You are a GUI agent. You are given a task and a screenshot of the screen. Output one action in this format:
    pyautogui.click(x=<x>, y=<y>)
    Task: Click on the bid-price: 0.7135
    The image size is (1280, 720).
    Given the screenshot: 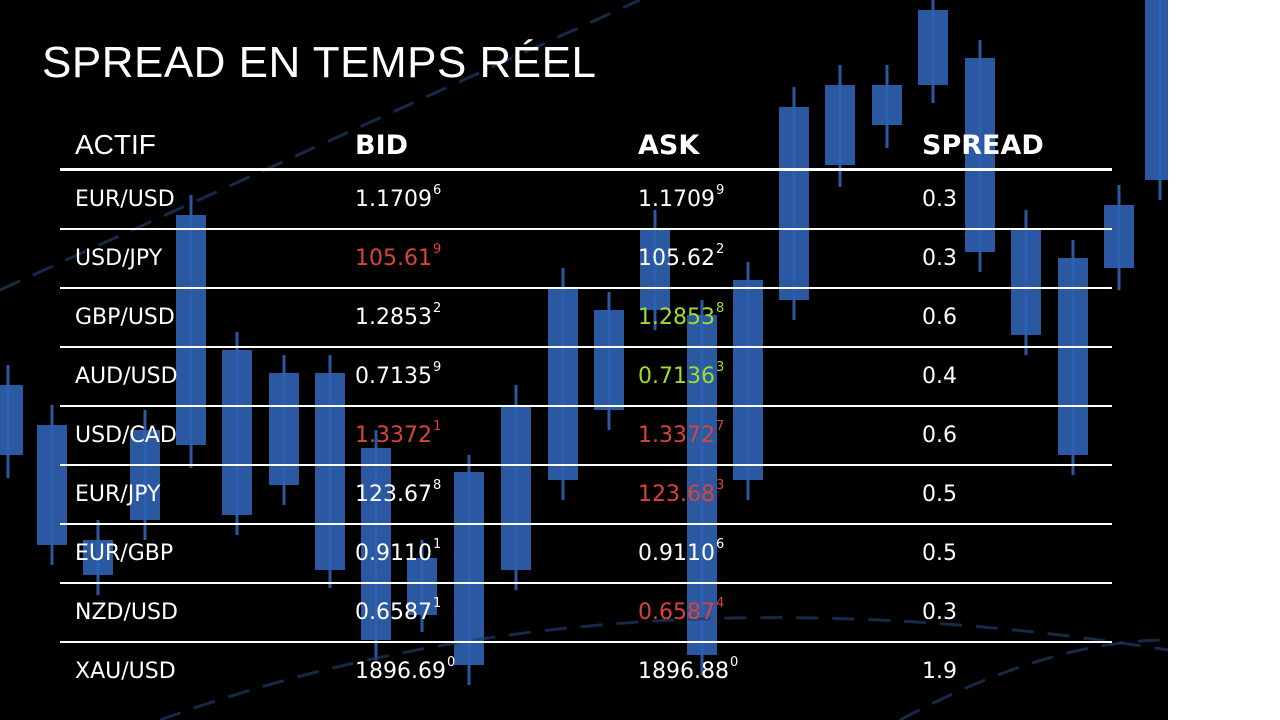 What is the action you would take?
    pyautogui.click(x=393, y=376)
    